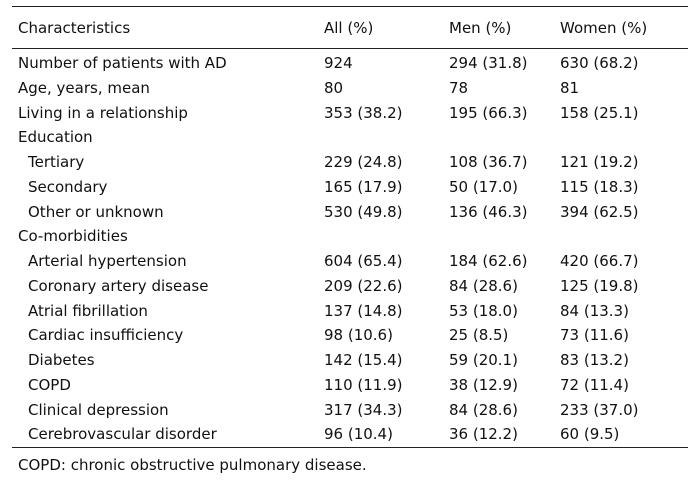  What do you see at coordinates (483, 360) in the screenshot?
I see `cell-men: 59 (20.1)` at bounding box center [483, 360].